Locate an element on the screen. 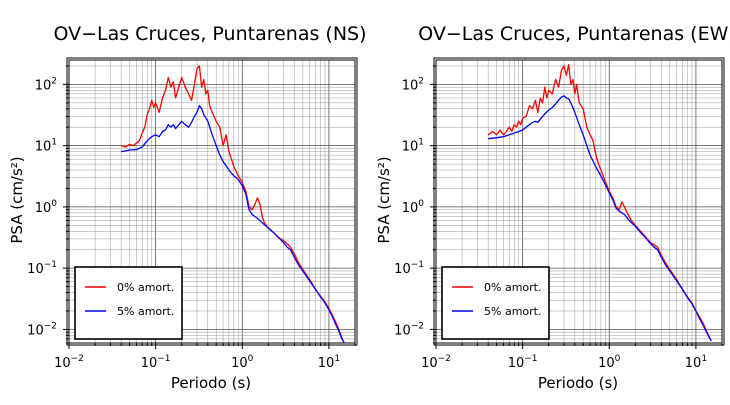 The width and height of the screenshot is (730, 405). chart-title: OV−Las Cruces, Puntarenas (NS) is located at coordinates (209, 34).